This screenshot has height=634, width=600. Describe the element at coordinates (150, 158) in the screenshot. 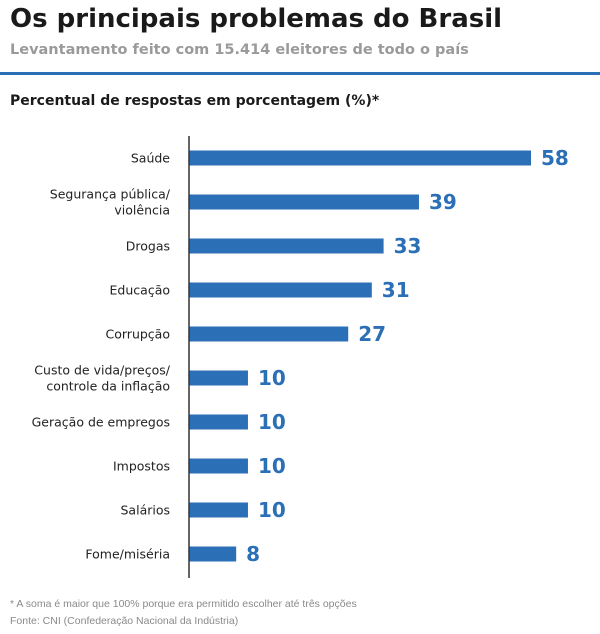

I see `category-label: Saúde` at that location.